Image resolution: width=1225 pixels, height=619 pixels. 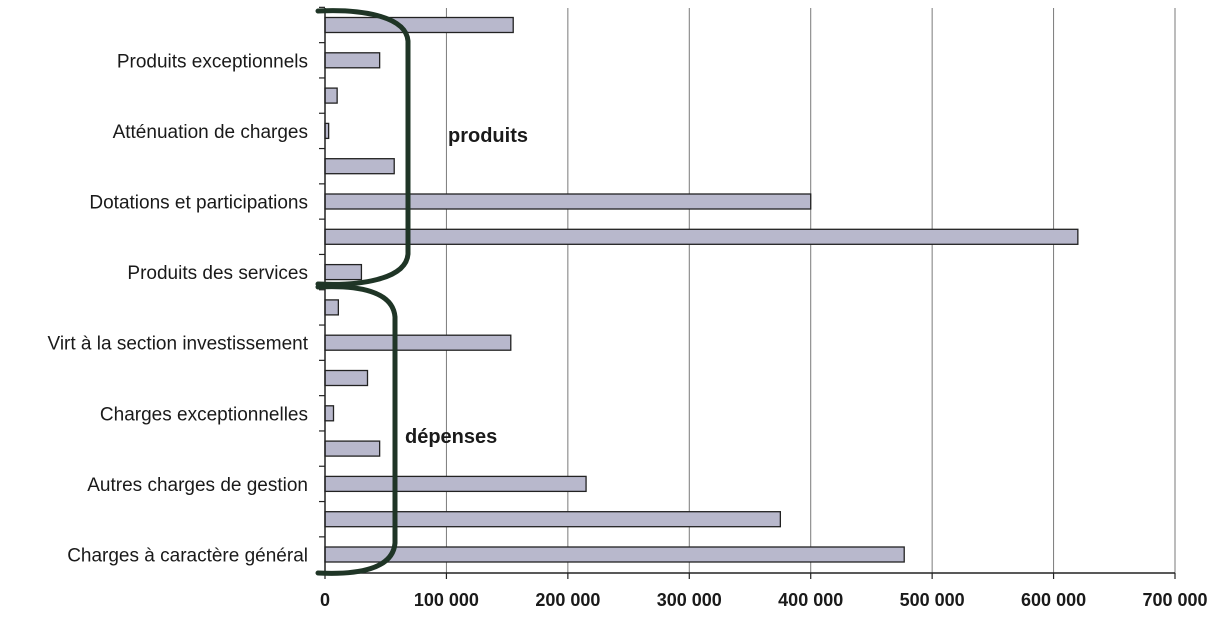 I want to click on x-tick-label-3: 300 000, so click(x=689, y=600).